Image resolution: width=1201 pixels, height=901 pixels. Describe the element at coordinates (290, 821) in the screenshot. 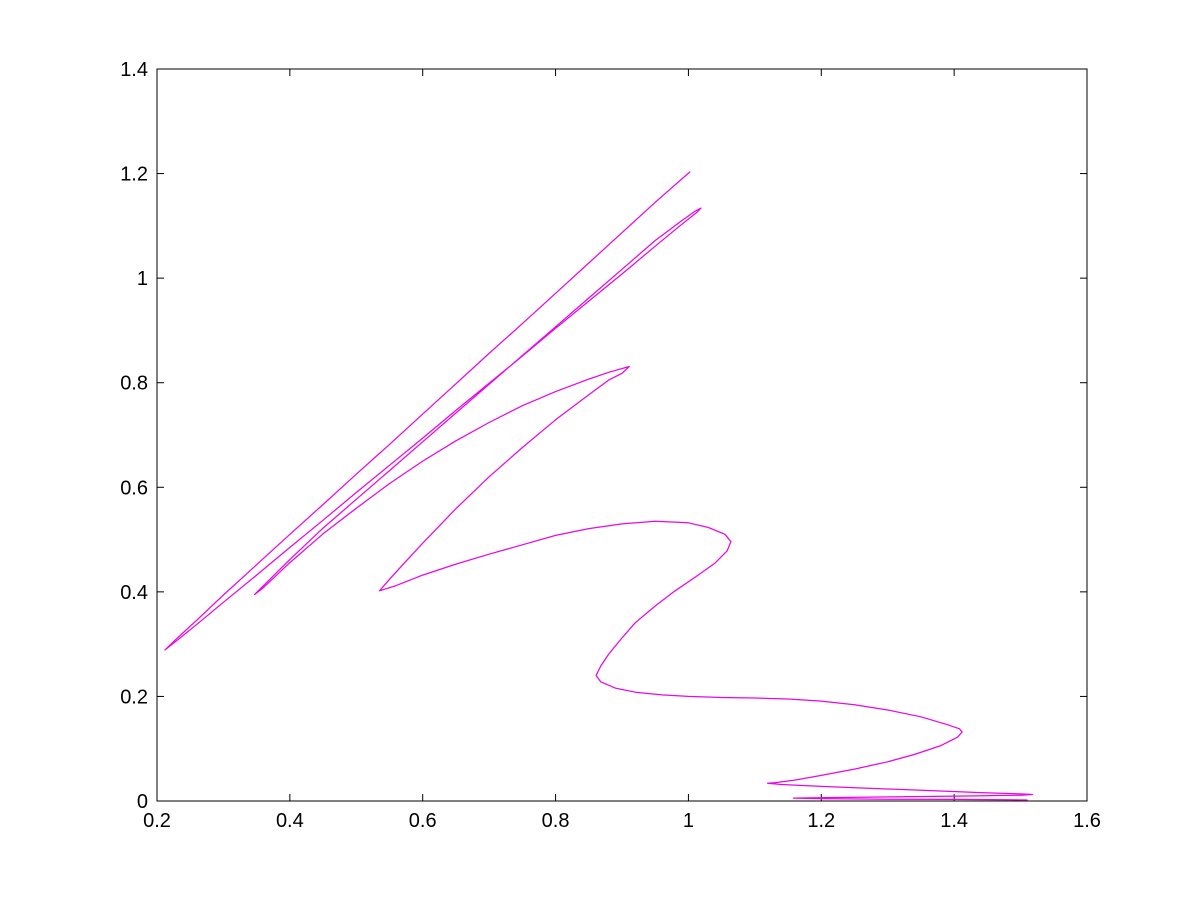

I see `x-tick-label: 0.4` at that location.